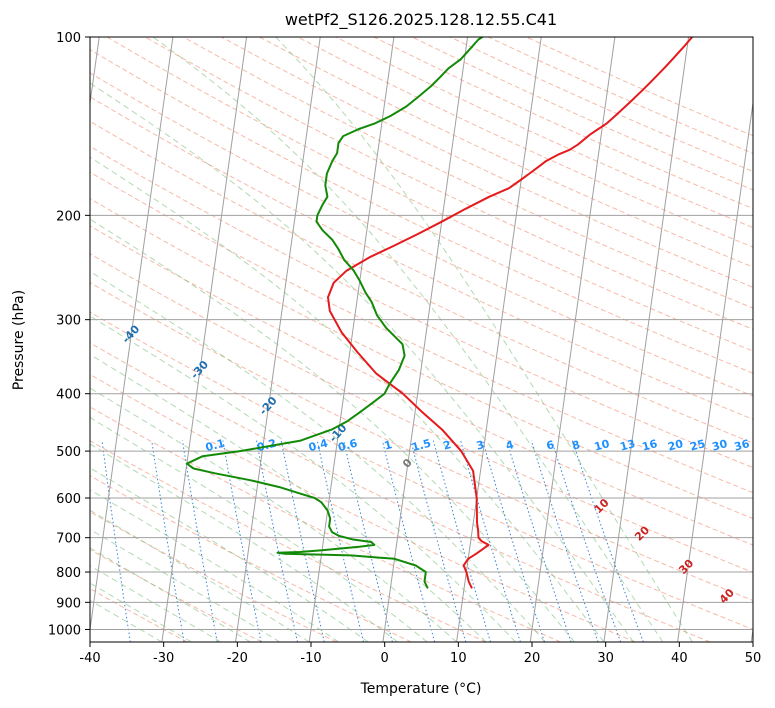 The width and height of the screenshot is (775, 708). Describe the element at coordinates (679, 658) in the screenshot. I see `x-tick-label: 40` at that location.